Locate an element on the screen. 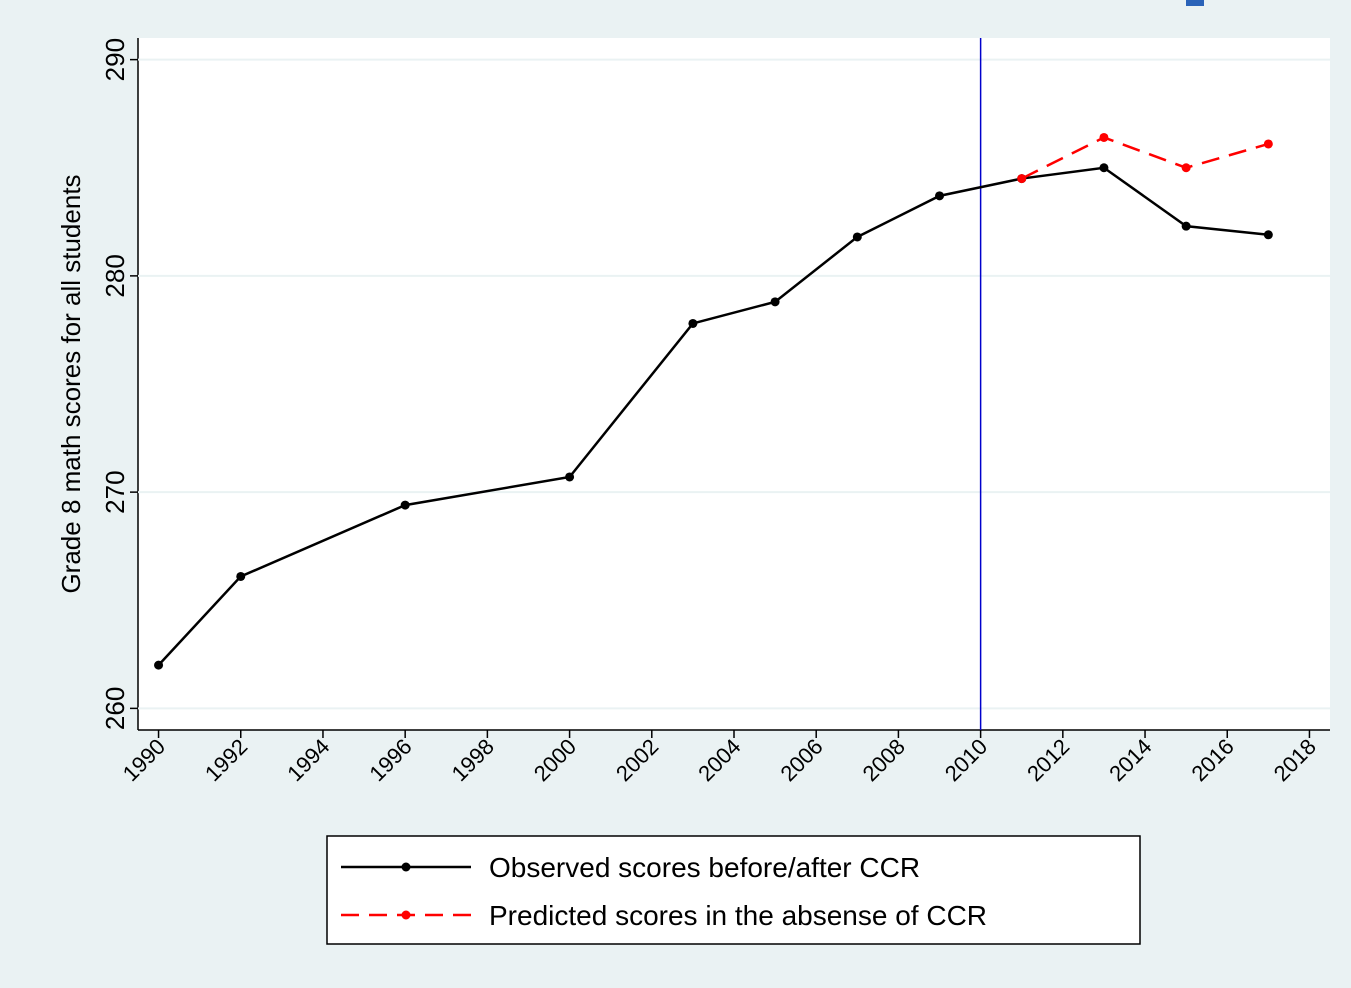  y-tick-label: 260 is located at coordinates (115, 708).